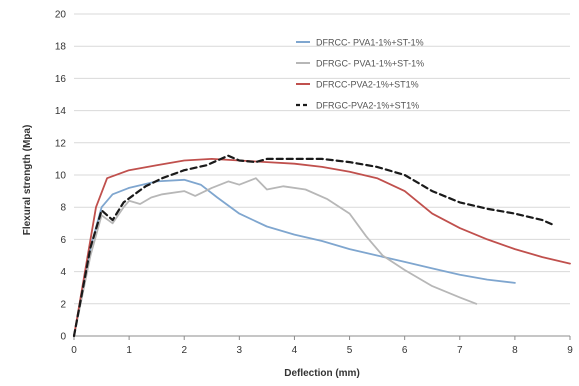 Image resolution: width=579 pixels, height=386 pixels. I want to click on x-tick-label: 6, so click(405, 350).